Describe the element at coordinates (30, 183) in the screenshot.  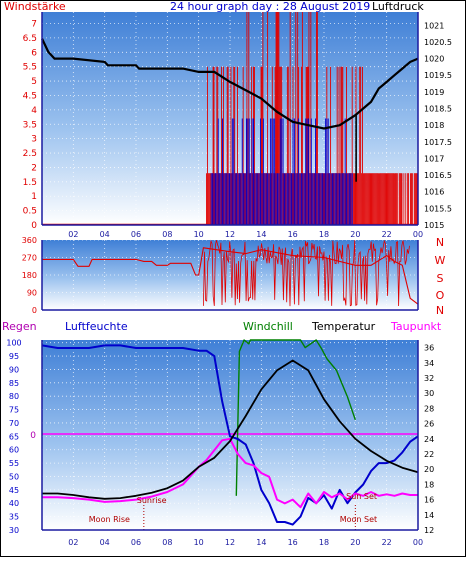
I see `wind-tick-label: 1.5` at that location.